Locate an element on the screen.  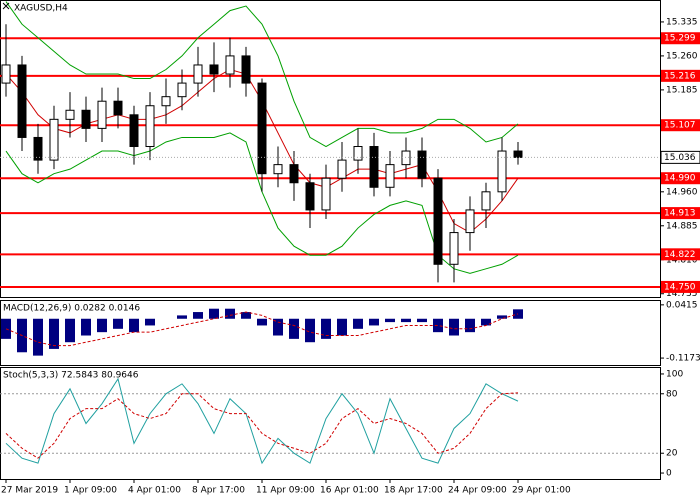
chart-title: XAGUSD,H4 is located at coordinates (41, 9).